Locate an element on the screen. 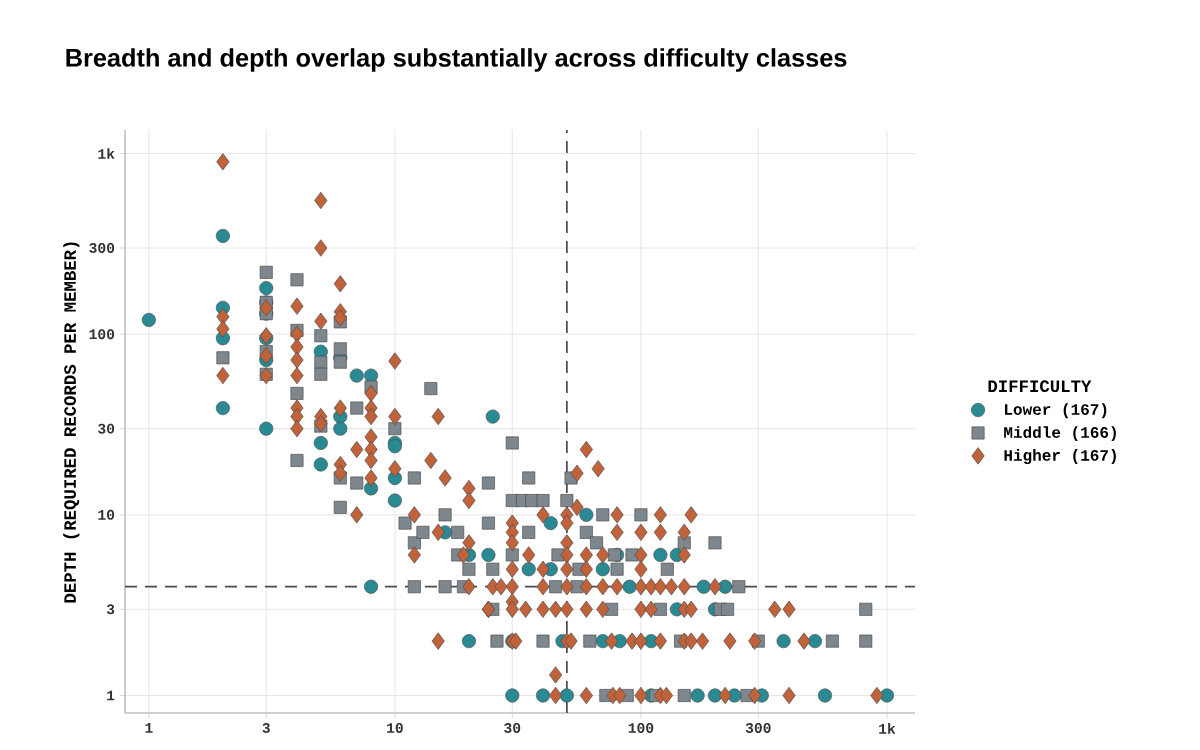 This screenshot has height=750, width=1200. y-tick-label: 3 is located at coordinates (110, 609).